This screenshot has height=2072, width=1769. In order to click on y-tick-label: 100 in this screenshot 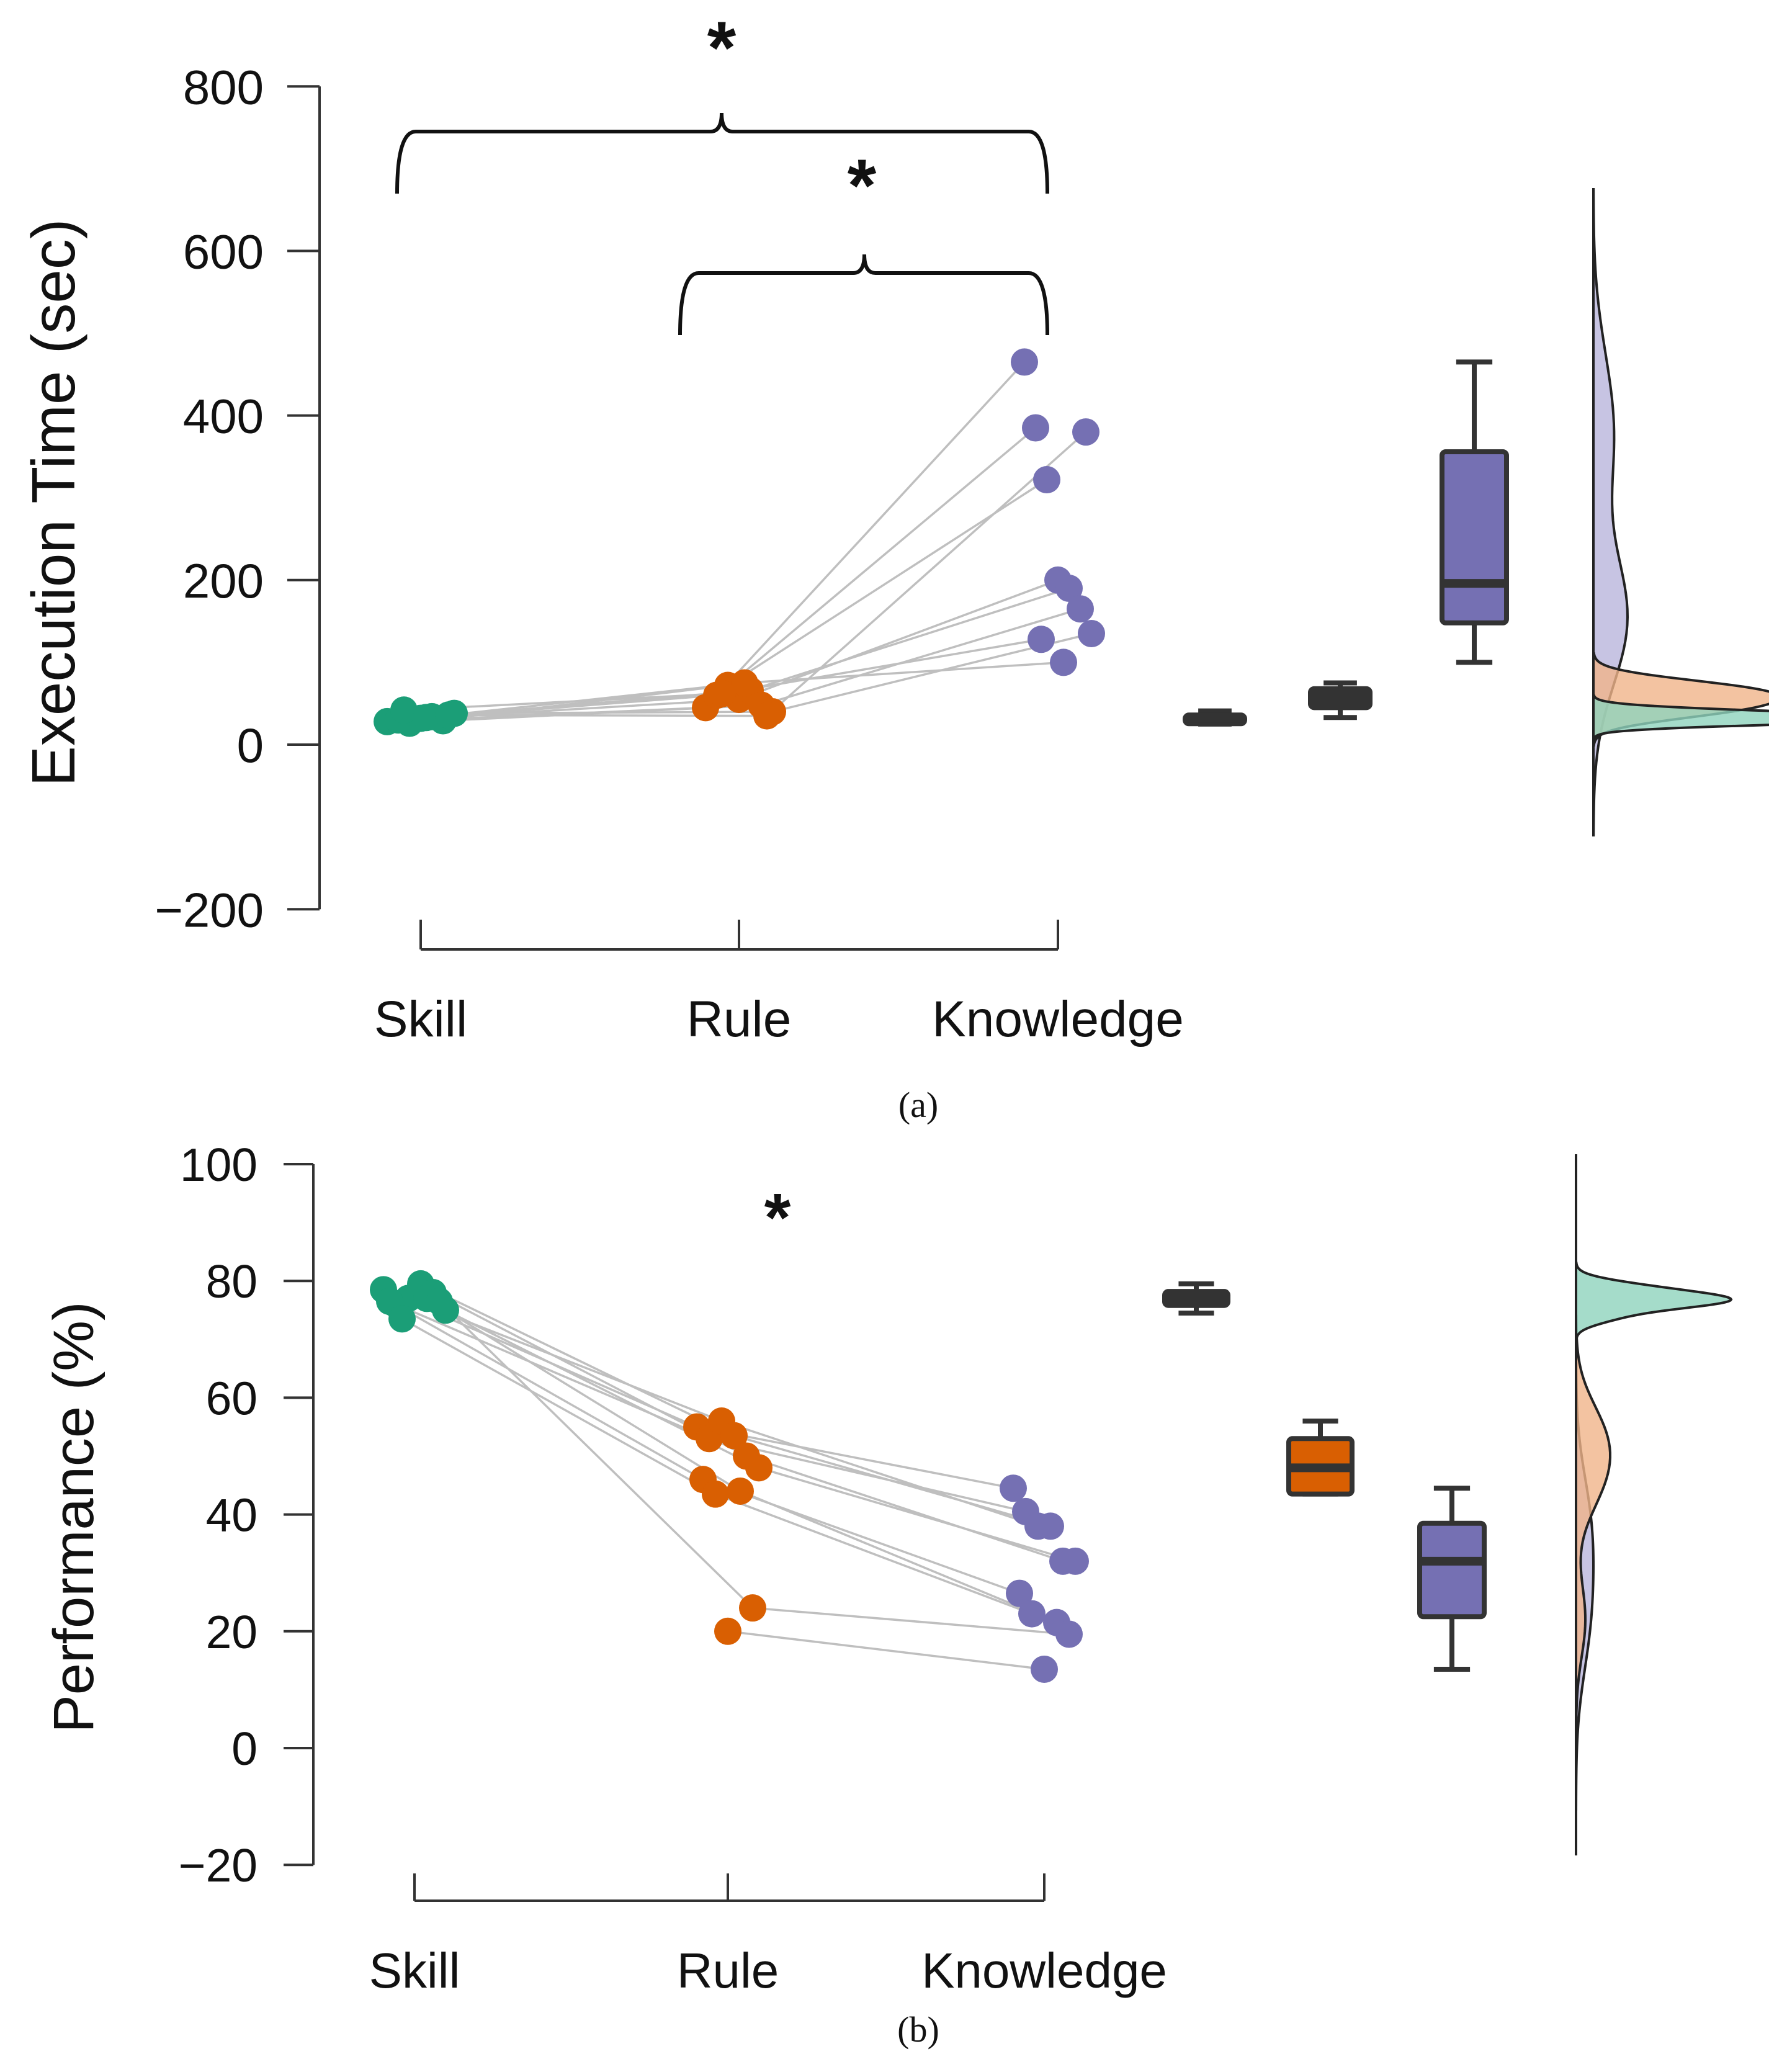, I will do `click(219, 1165)`.